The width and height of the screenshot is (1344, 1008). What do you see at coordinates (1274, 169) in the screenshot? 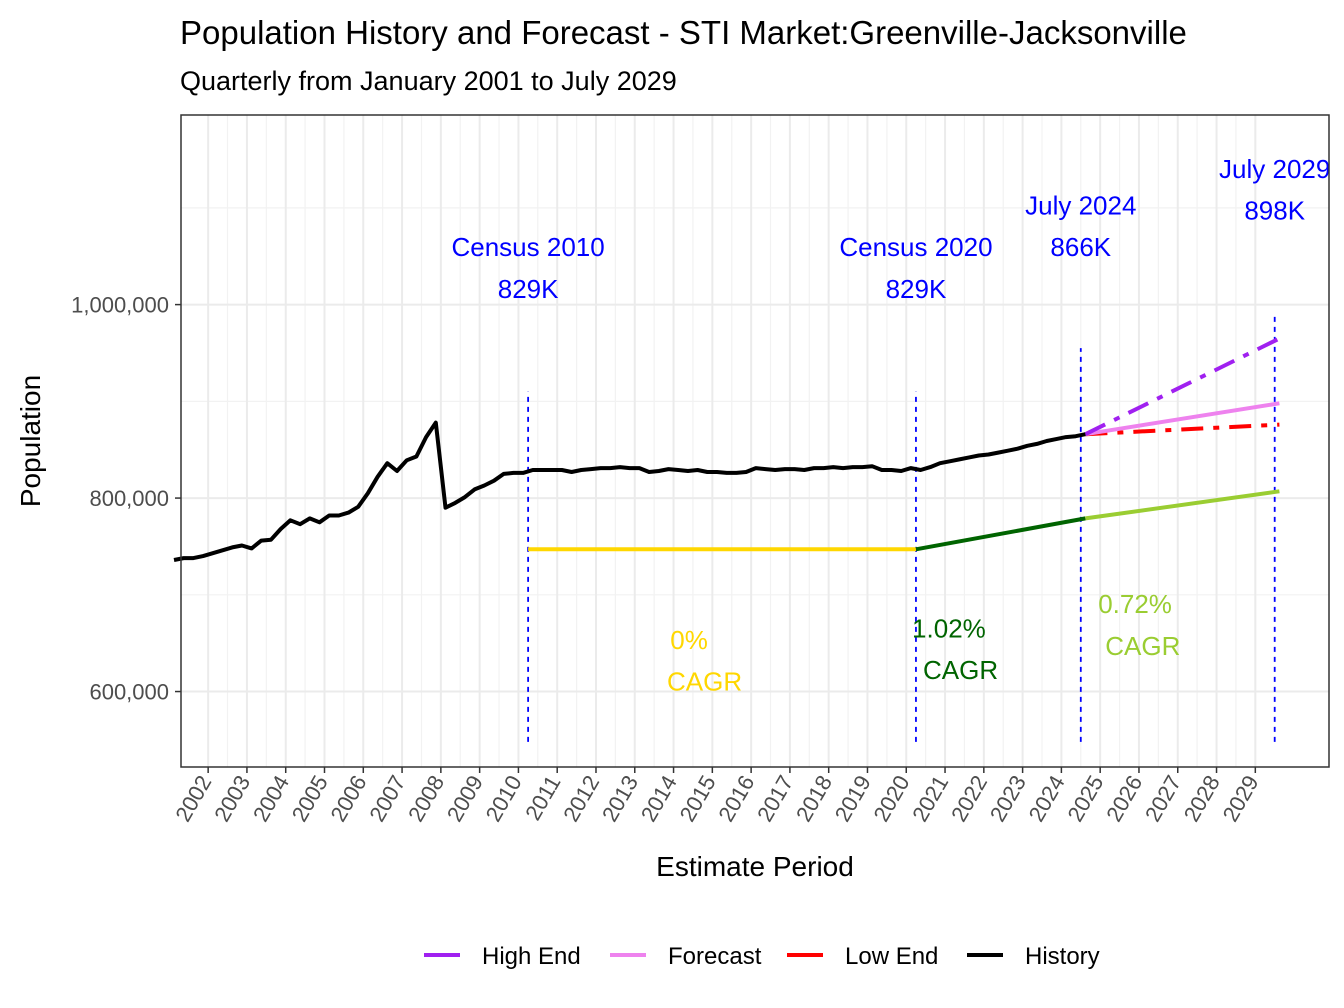
I see `annotation-label: July 2029` at bounding box center [1274, 169].